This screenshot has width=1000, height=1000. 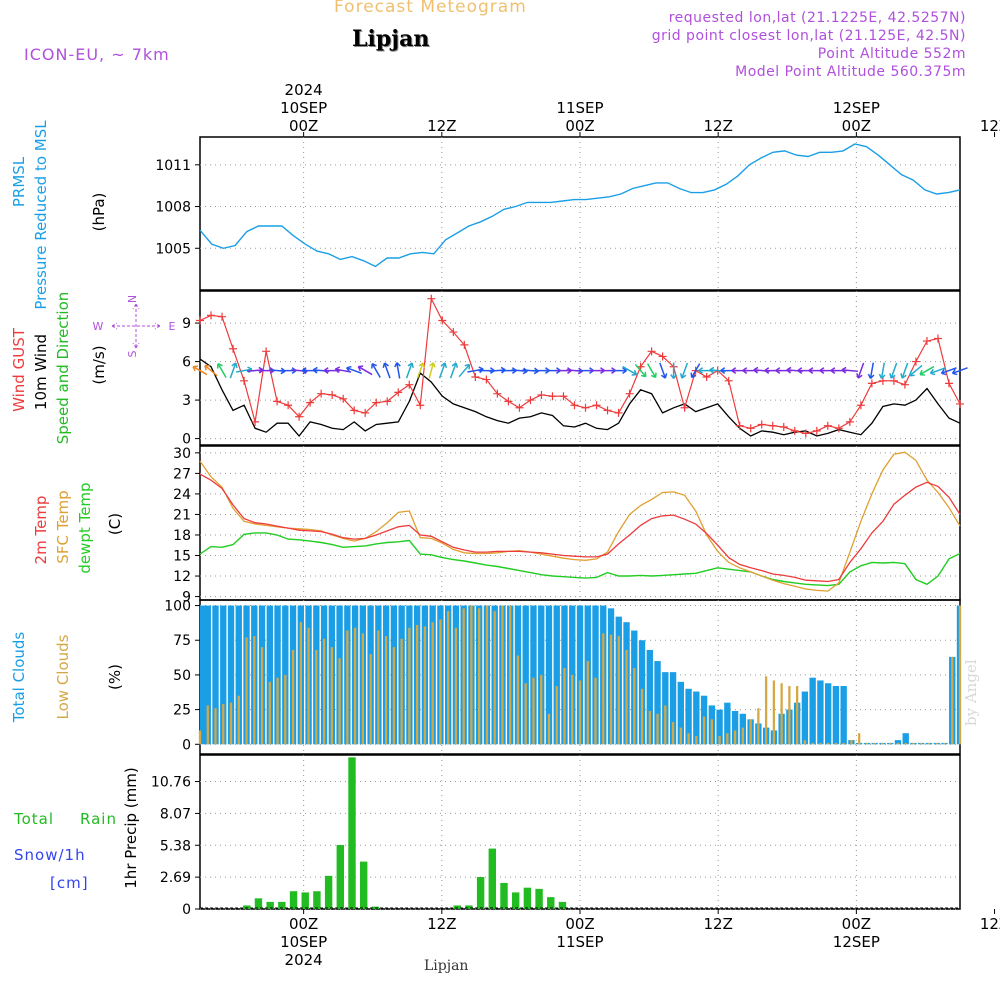 I want to click on clouds-label-unit: (%), so click(x=115, y=677).